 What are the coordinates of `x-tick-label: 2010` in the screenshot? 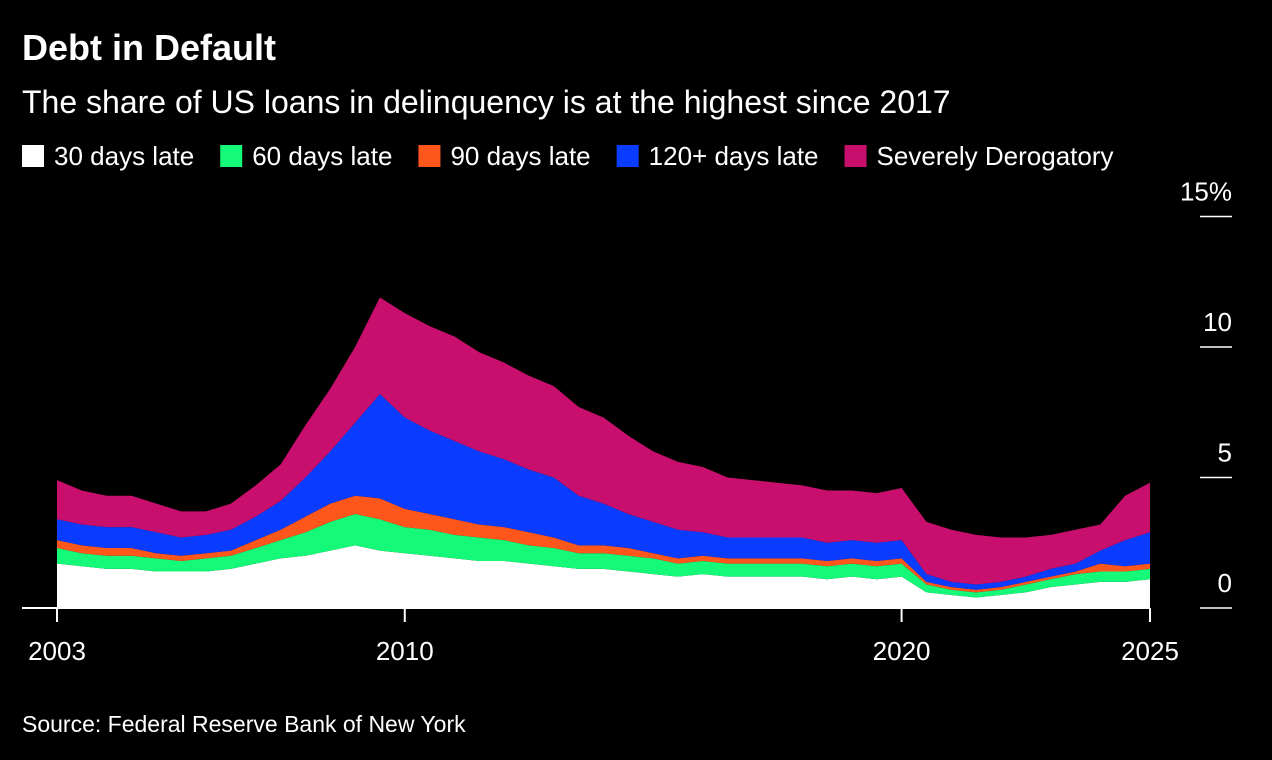 It's located at (405, 651).